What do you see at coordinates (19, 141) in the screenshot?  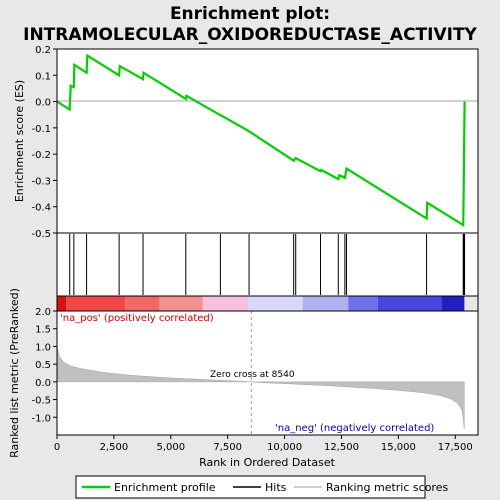 I see `es-ylabel: Enrichment score (ES)` at bounding box center [19, 141].